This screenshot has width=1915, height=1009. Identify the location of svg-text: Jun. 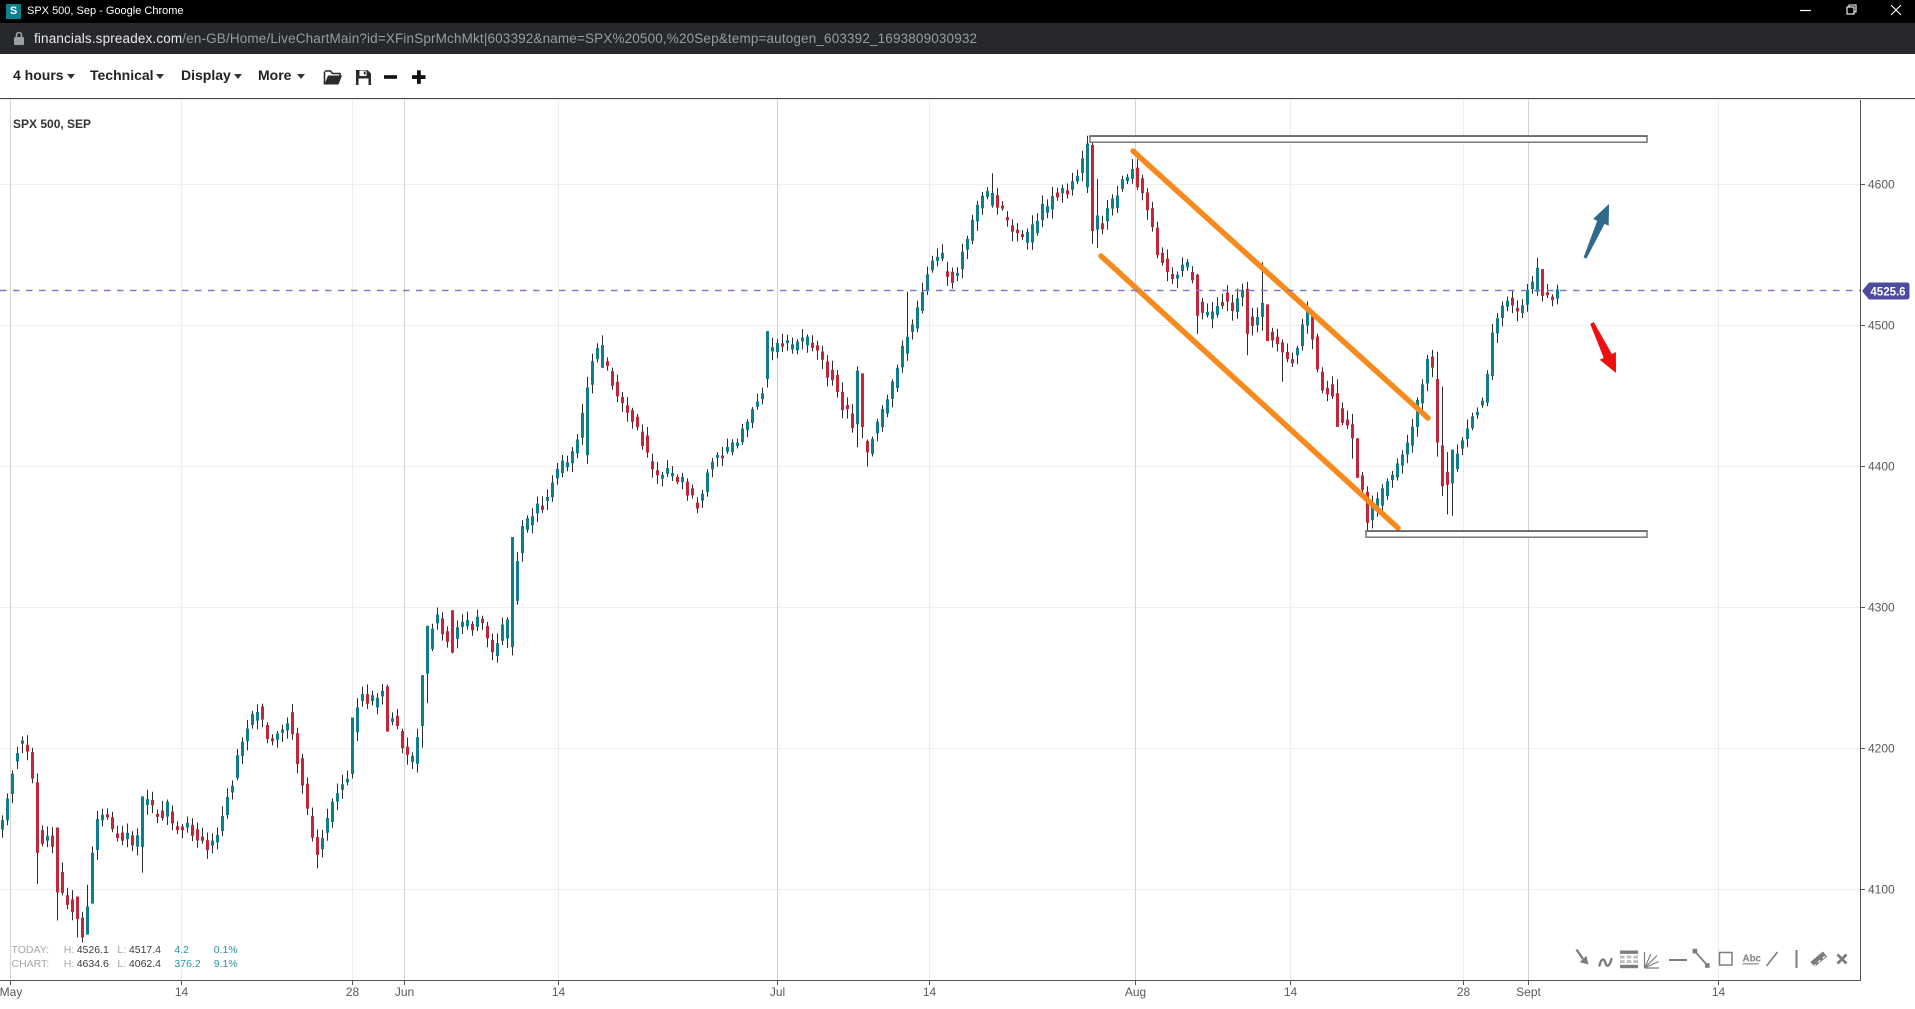
(404, 992).